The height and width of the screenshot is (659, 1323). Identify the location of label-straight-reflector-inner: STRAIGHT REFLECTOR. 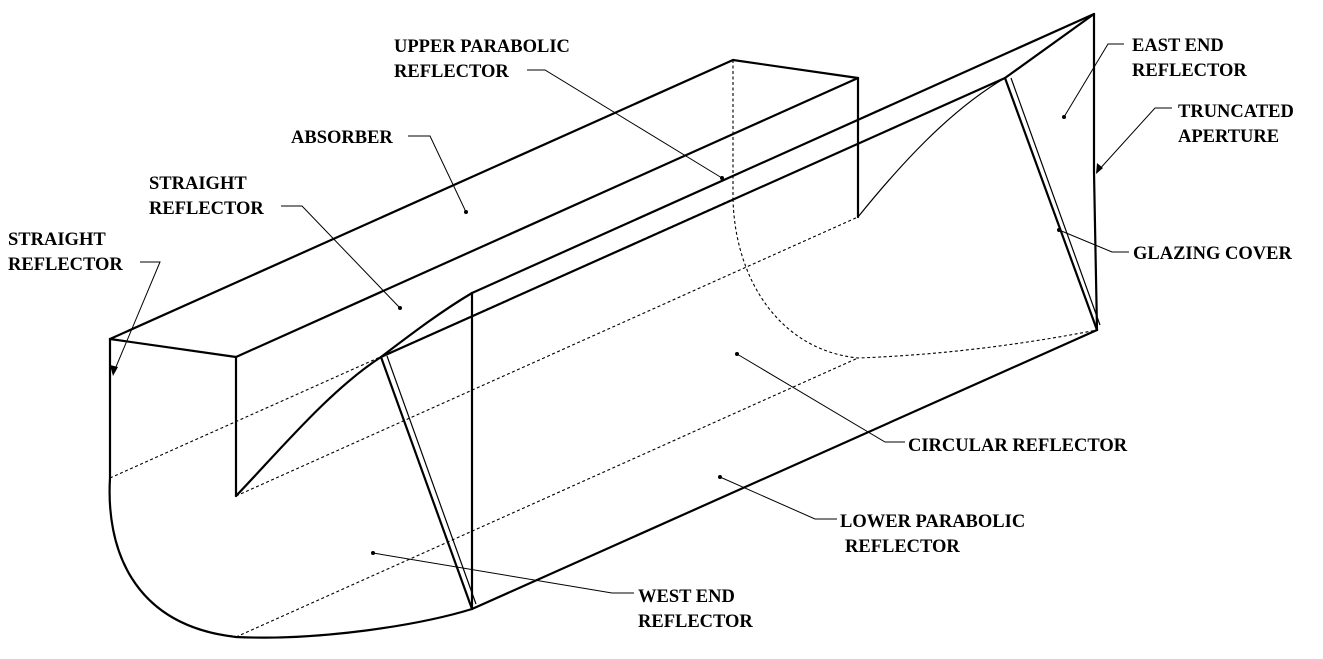
(206, 196).